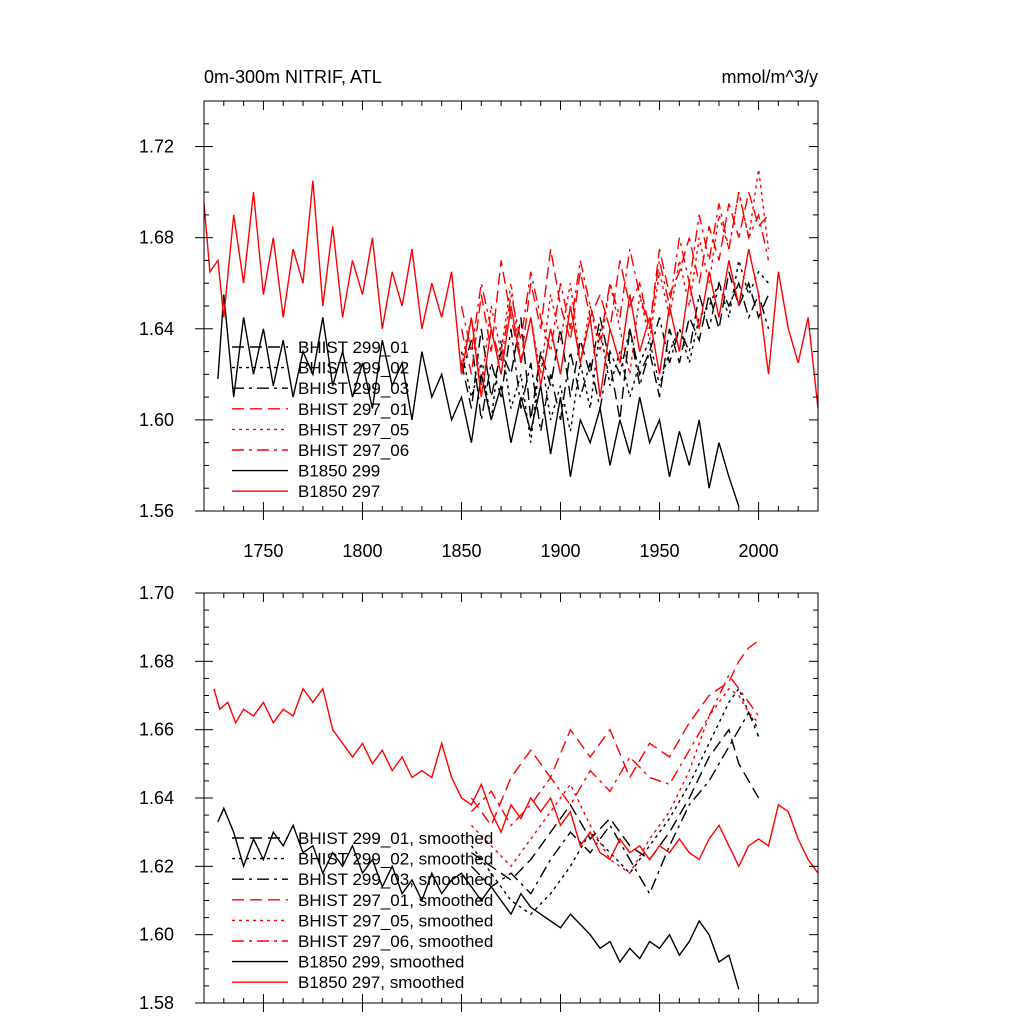  I want to click on legend-label: BHIST 297_06, so click(353, 450).